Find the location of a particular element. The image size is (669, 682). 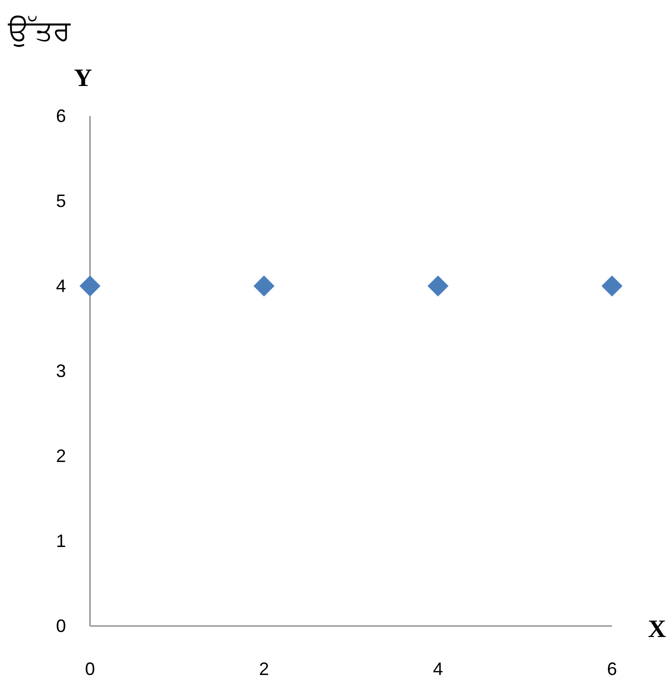

x-tick-label: 6 is located at coordinates (612, 669).